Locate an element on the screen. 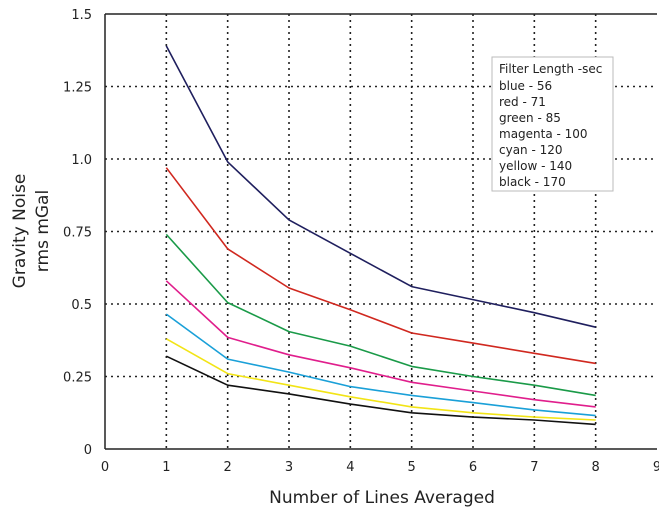 Image resolution: width=659 pixels, height=512 pixels. x-tick-label: 4 is located at coordinates (350, 467).